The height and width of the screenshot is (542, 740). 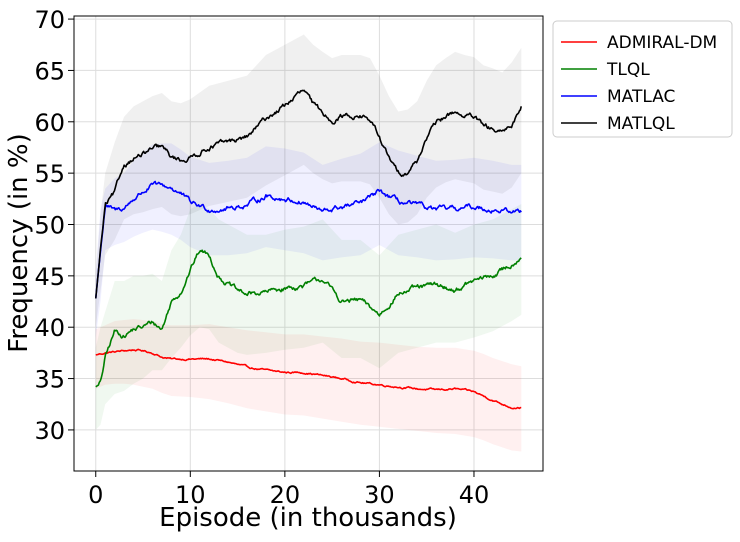 I want to click on x-tick-label: 30, so click(x=379, y=495).